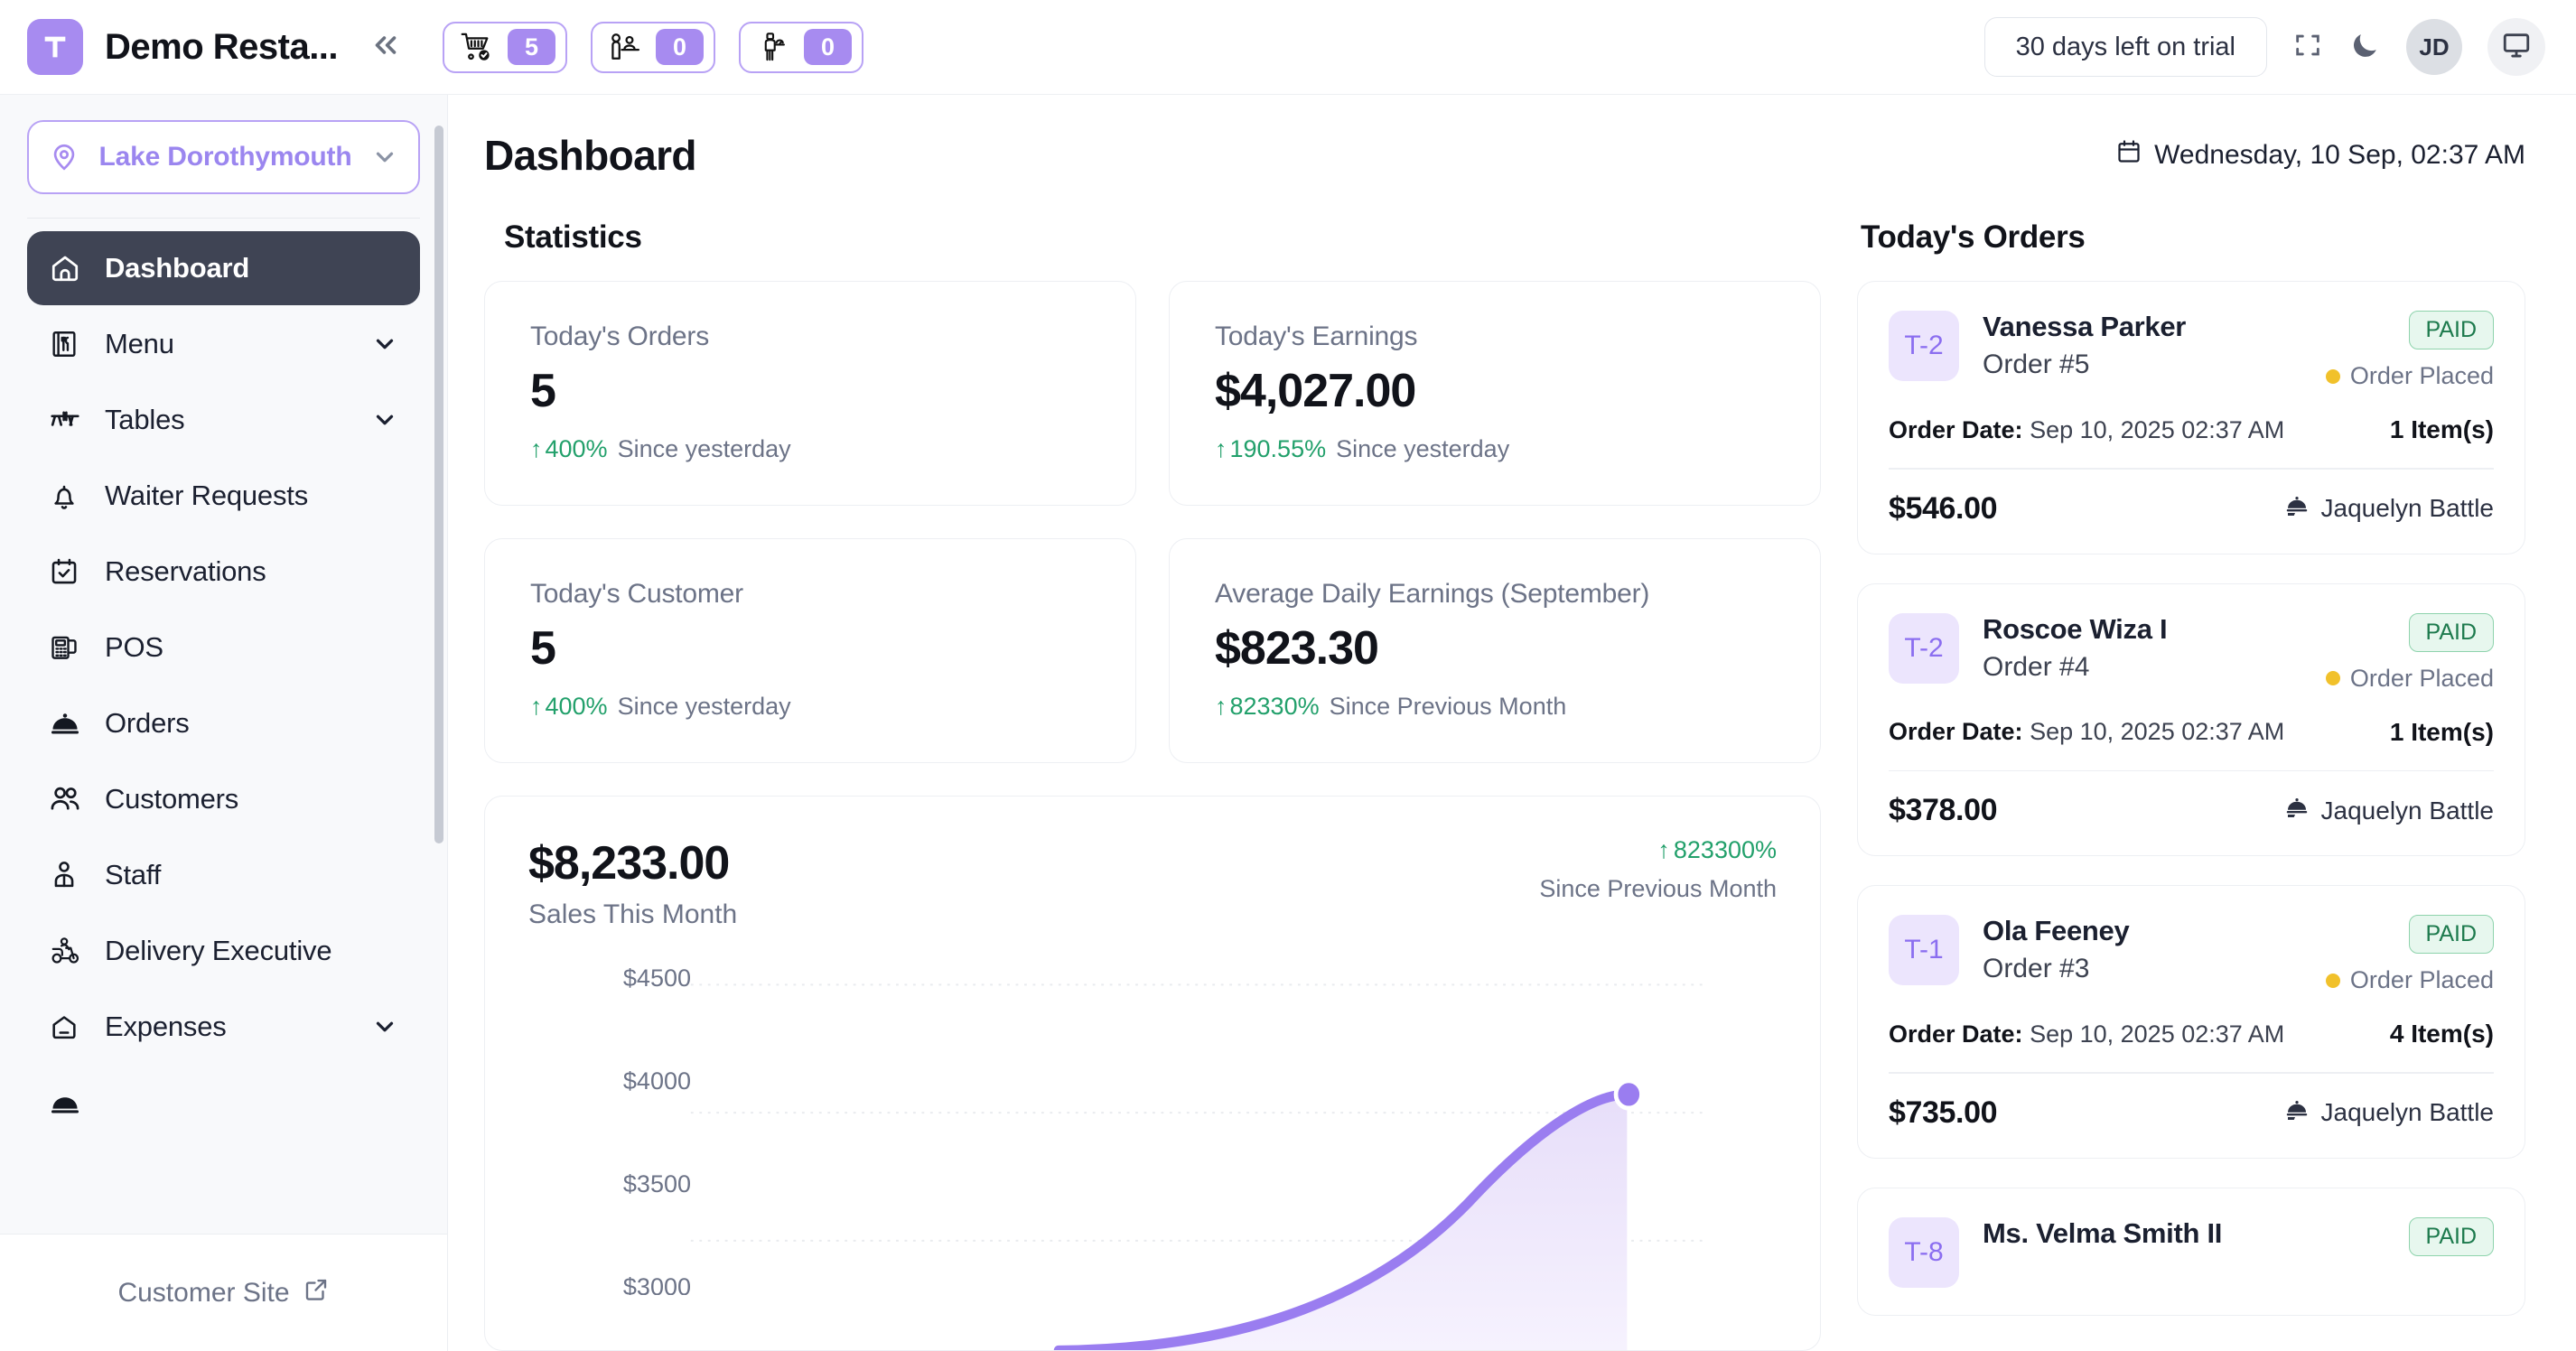 This screenshot has height=1351, width=2576. Describe the element at coordinates (223, 799) in the screenshot. I see `sidebar-item-customers: Customers` at that location.